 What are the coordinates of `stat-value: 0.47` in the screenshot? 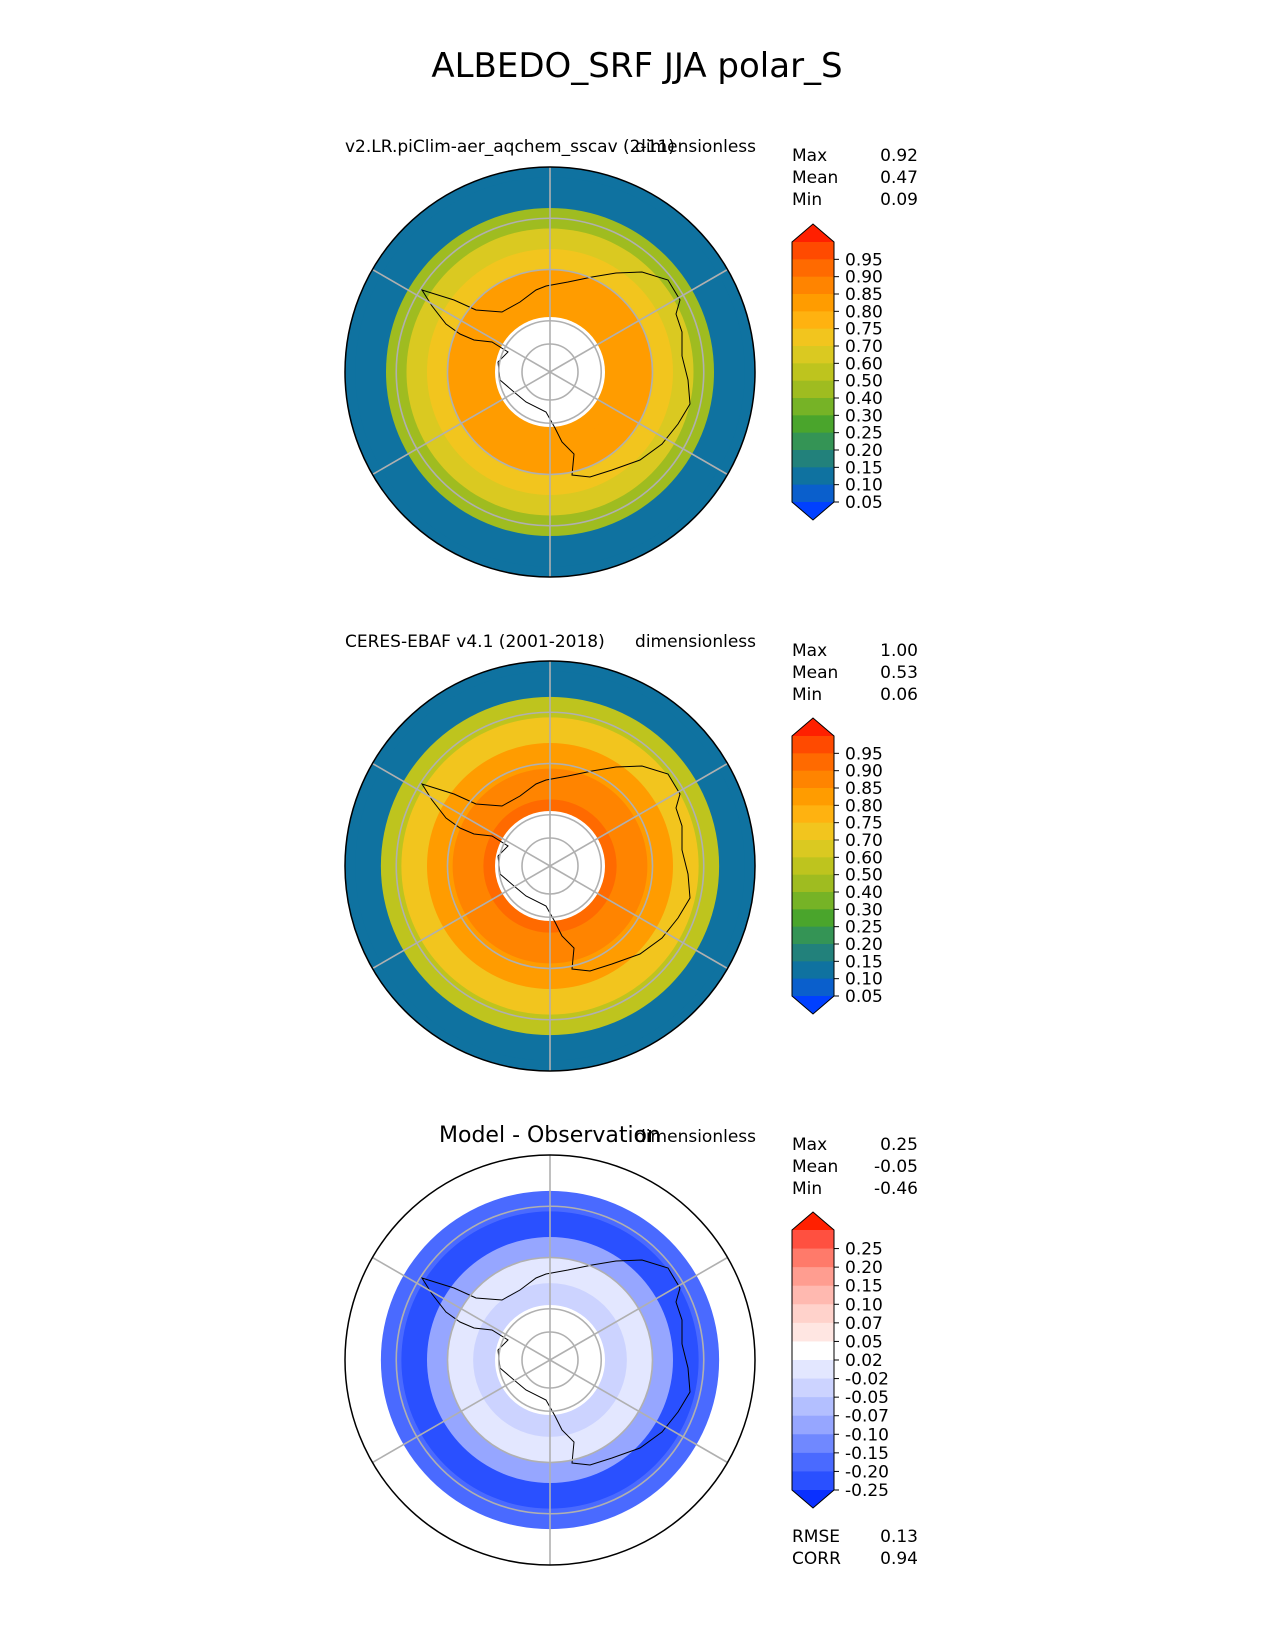 It's located at (899, 178).